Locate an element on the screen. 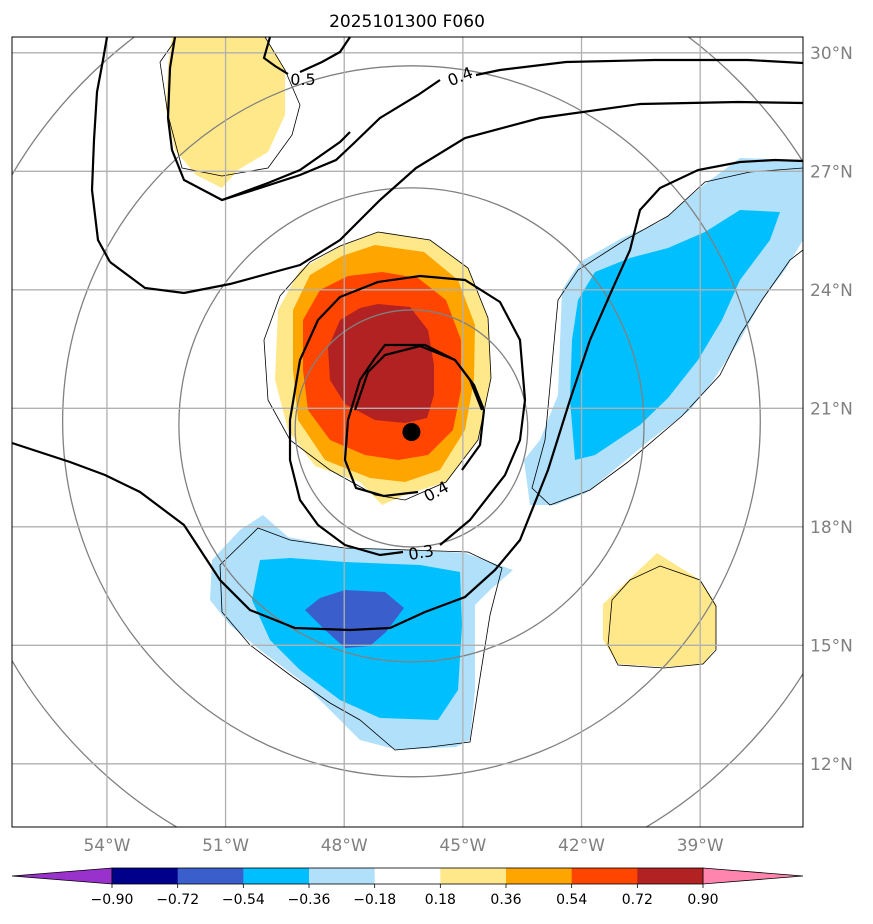 This screenshot has width=873, height=924. lon-tick-label: 54°W is located at coordinates (106, 846).